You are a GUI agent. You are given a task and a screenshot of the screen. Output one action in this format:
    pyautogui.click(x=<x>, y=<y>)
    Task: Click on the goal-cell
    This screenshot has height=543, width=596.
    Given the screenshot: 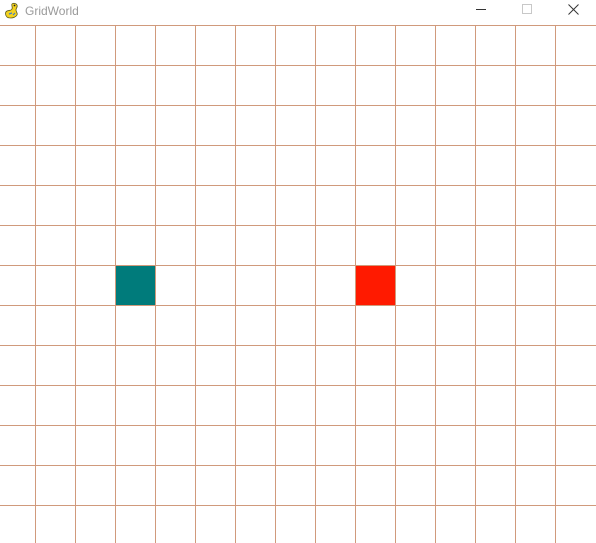 What is the action you would take?
    pyautogui.click(x=375, y=285)
    